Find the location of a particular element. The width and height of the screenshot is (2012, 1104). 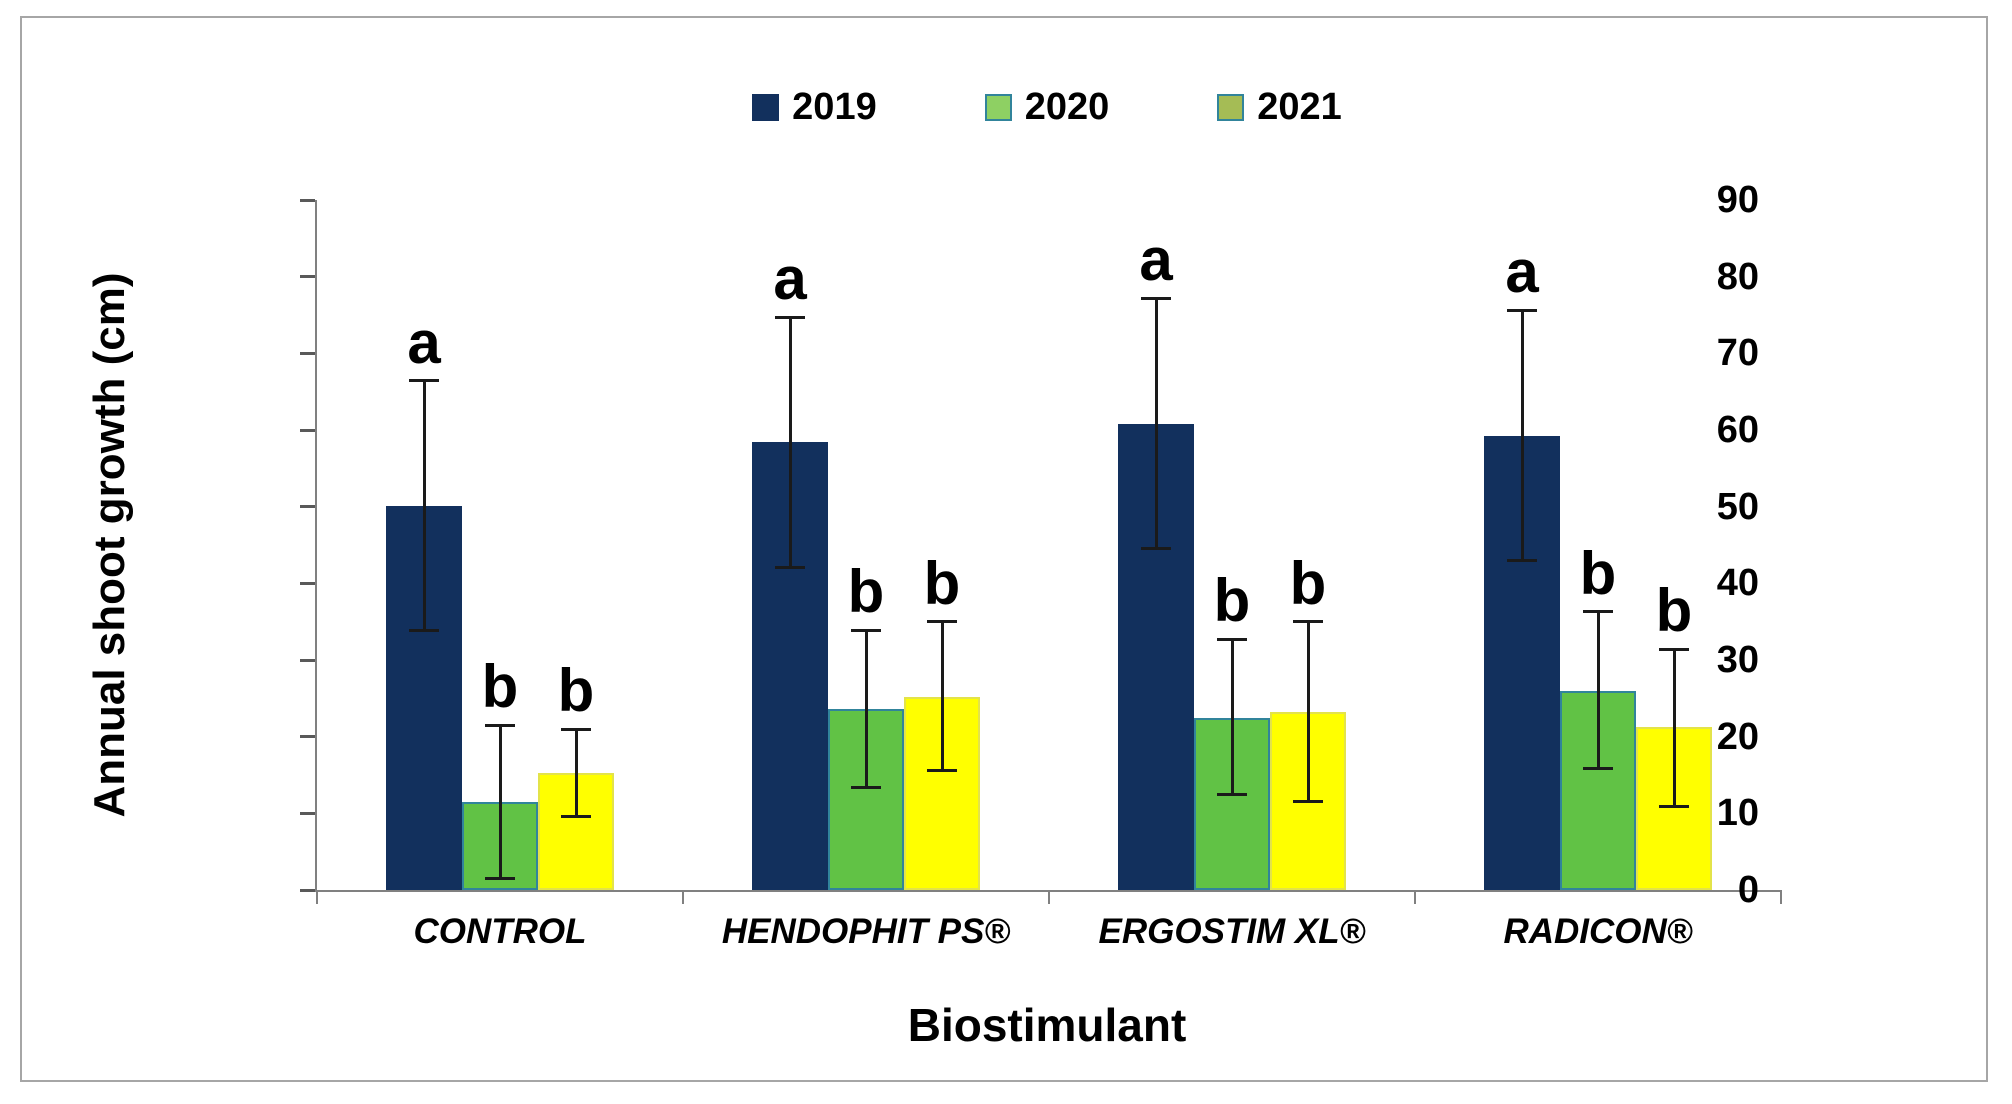

y-tick-label: 60 is located at coordinates (1737, 430).